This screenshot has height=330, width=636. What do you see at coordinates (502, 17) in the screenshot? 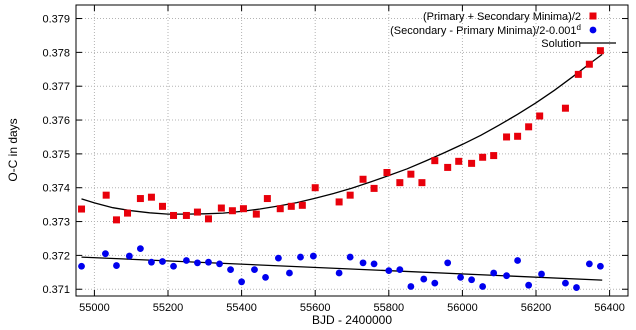
I see `legend-label: (Primary + Secondary Minima)/2` at bounding box center [502, 17].